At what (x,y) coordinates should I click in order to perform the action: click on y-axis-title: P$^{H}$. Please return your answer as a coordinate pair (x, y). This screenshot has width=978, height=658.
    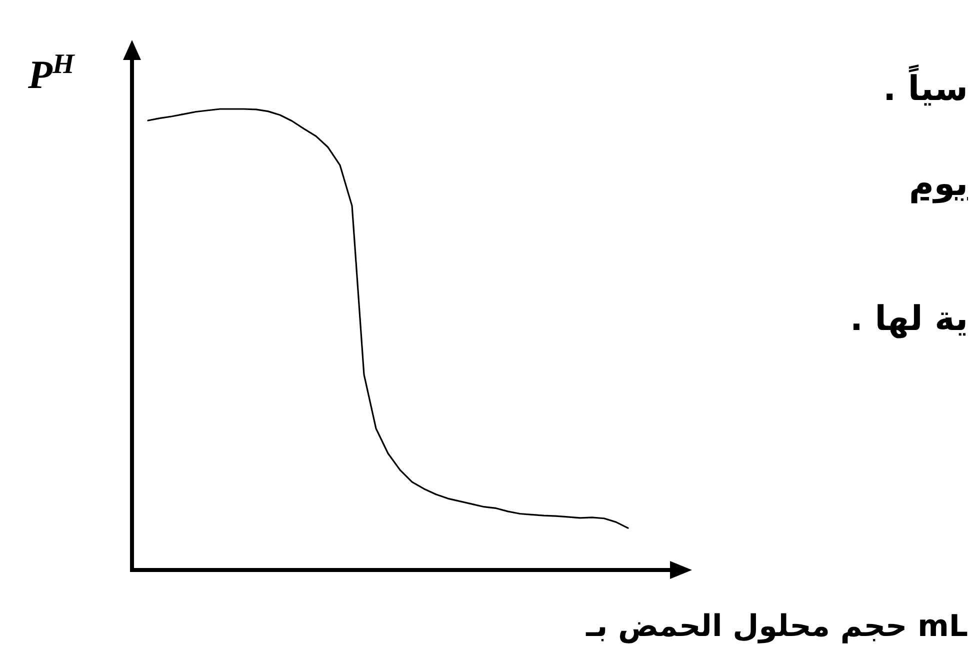
    Looking at the image, I should click on (51, 72).